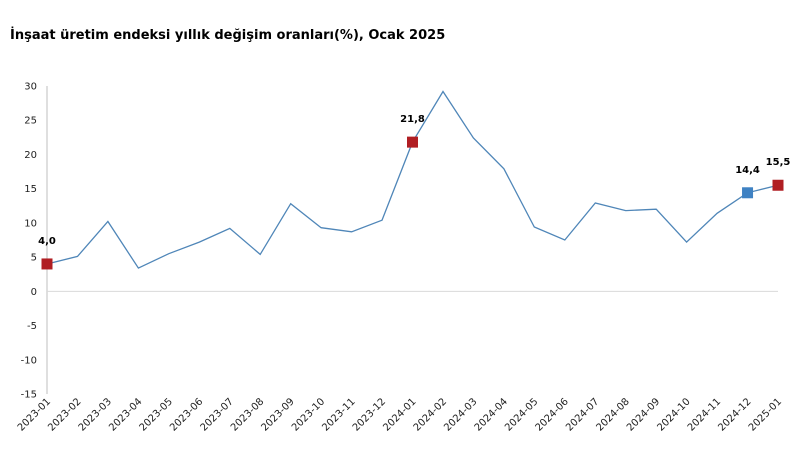  I want to click on y-tick-label: -10, so click(29, 360).